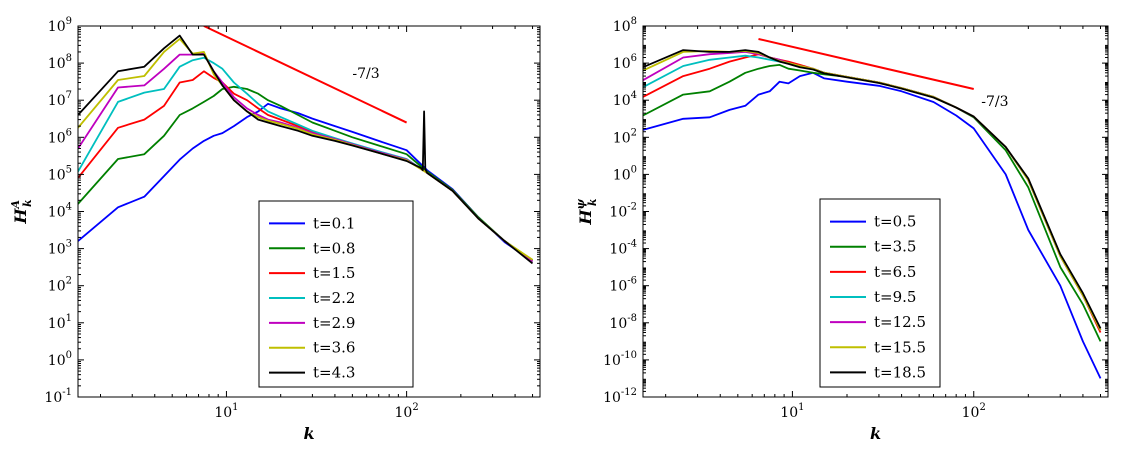 Image resolution: width=1125 pixels, height=450 pixels. Describe the element at coordinates (623, 248) in the screenshot. I see `y-tick-label: 10⁻⁴` at that location.